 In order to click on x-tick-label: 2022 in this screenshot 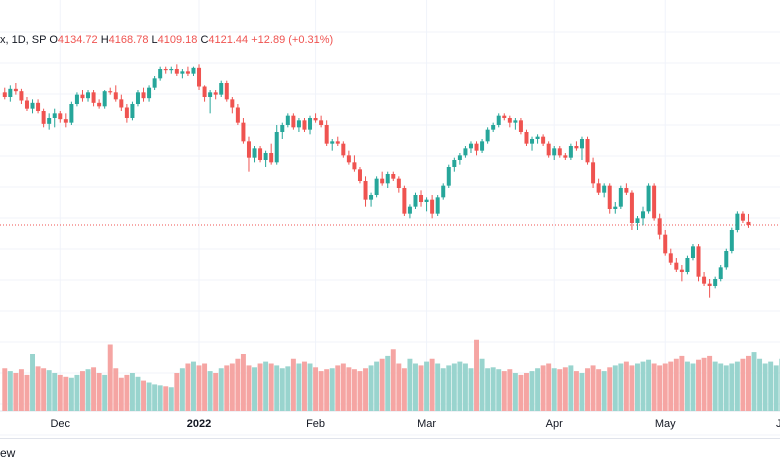, I will do `click(199, 424)`.